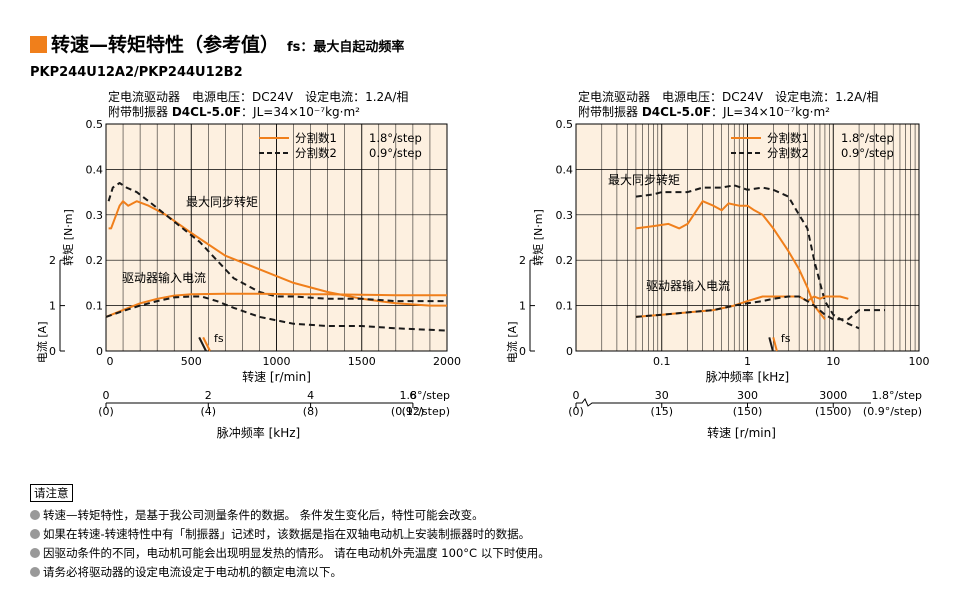 Image resolution: width=976 pixels, height=600 pixels. I want to click on x-axis-label: 转速 [r/min], so click(276, 376).